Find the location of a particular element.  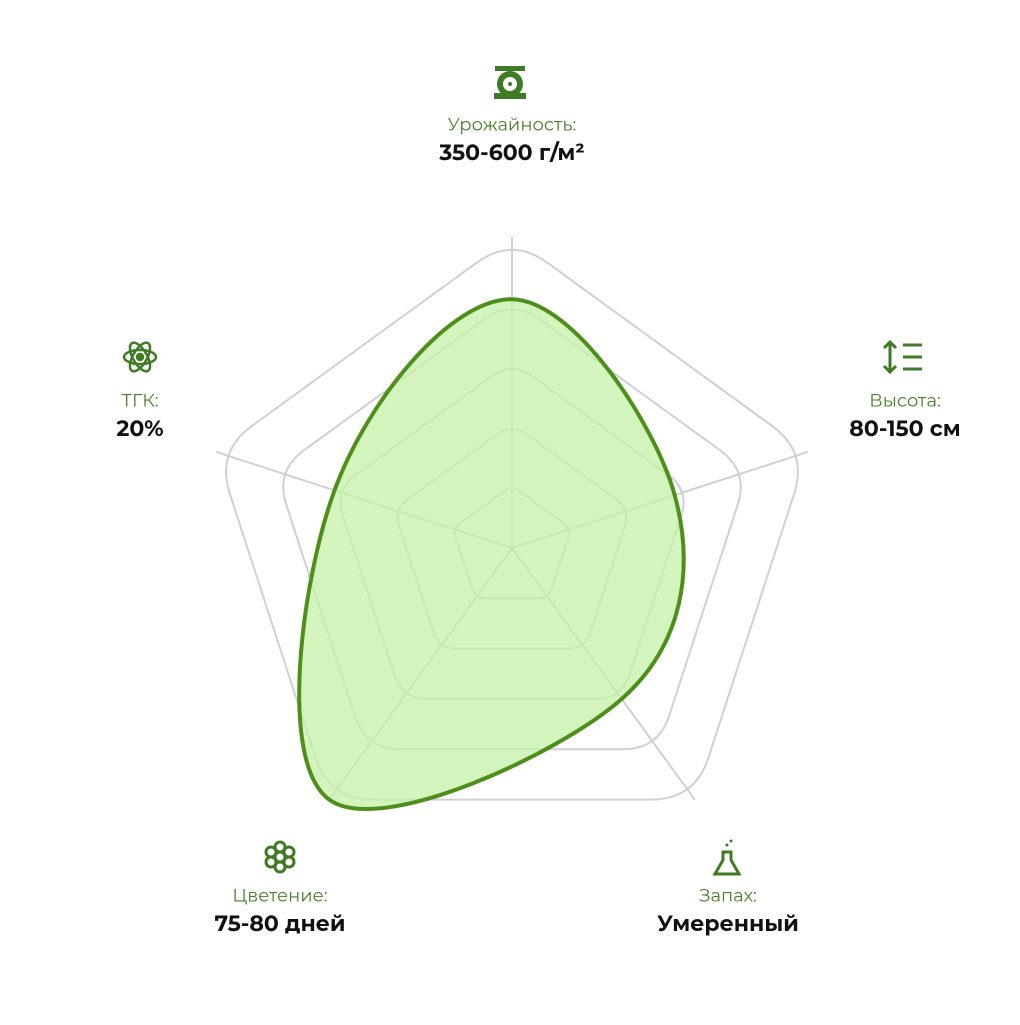

axis-detail: Умеренный is located at coordinates (728, 923).